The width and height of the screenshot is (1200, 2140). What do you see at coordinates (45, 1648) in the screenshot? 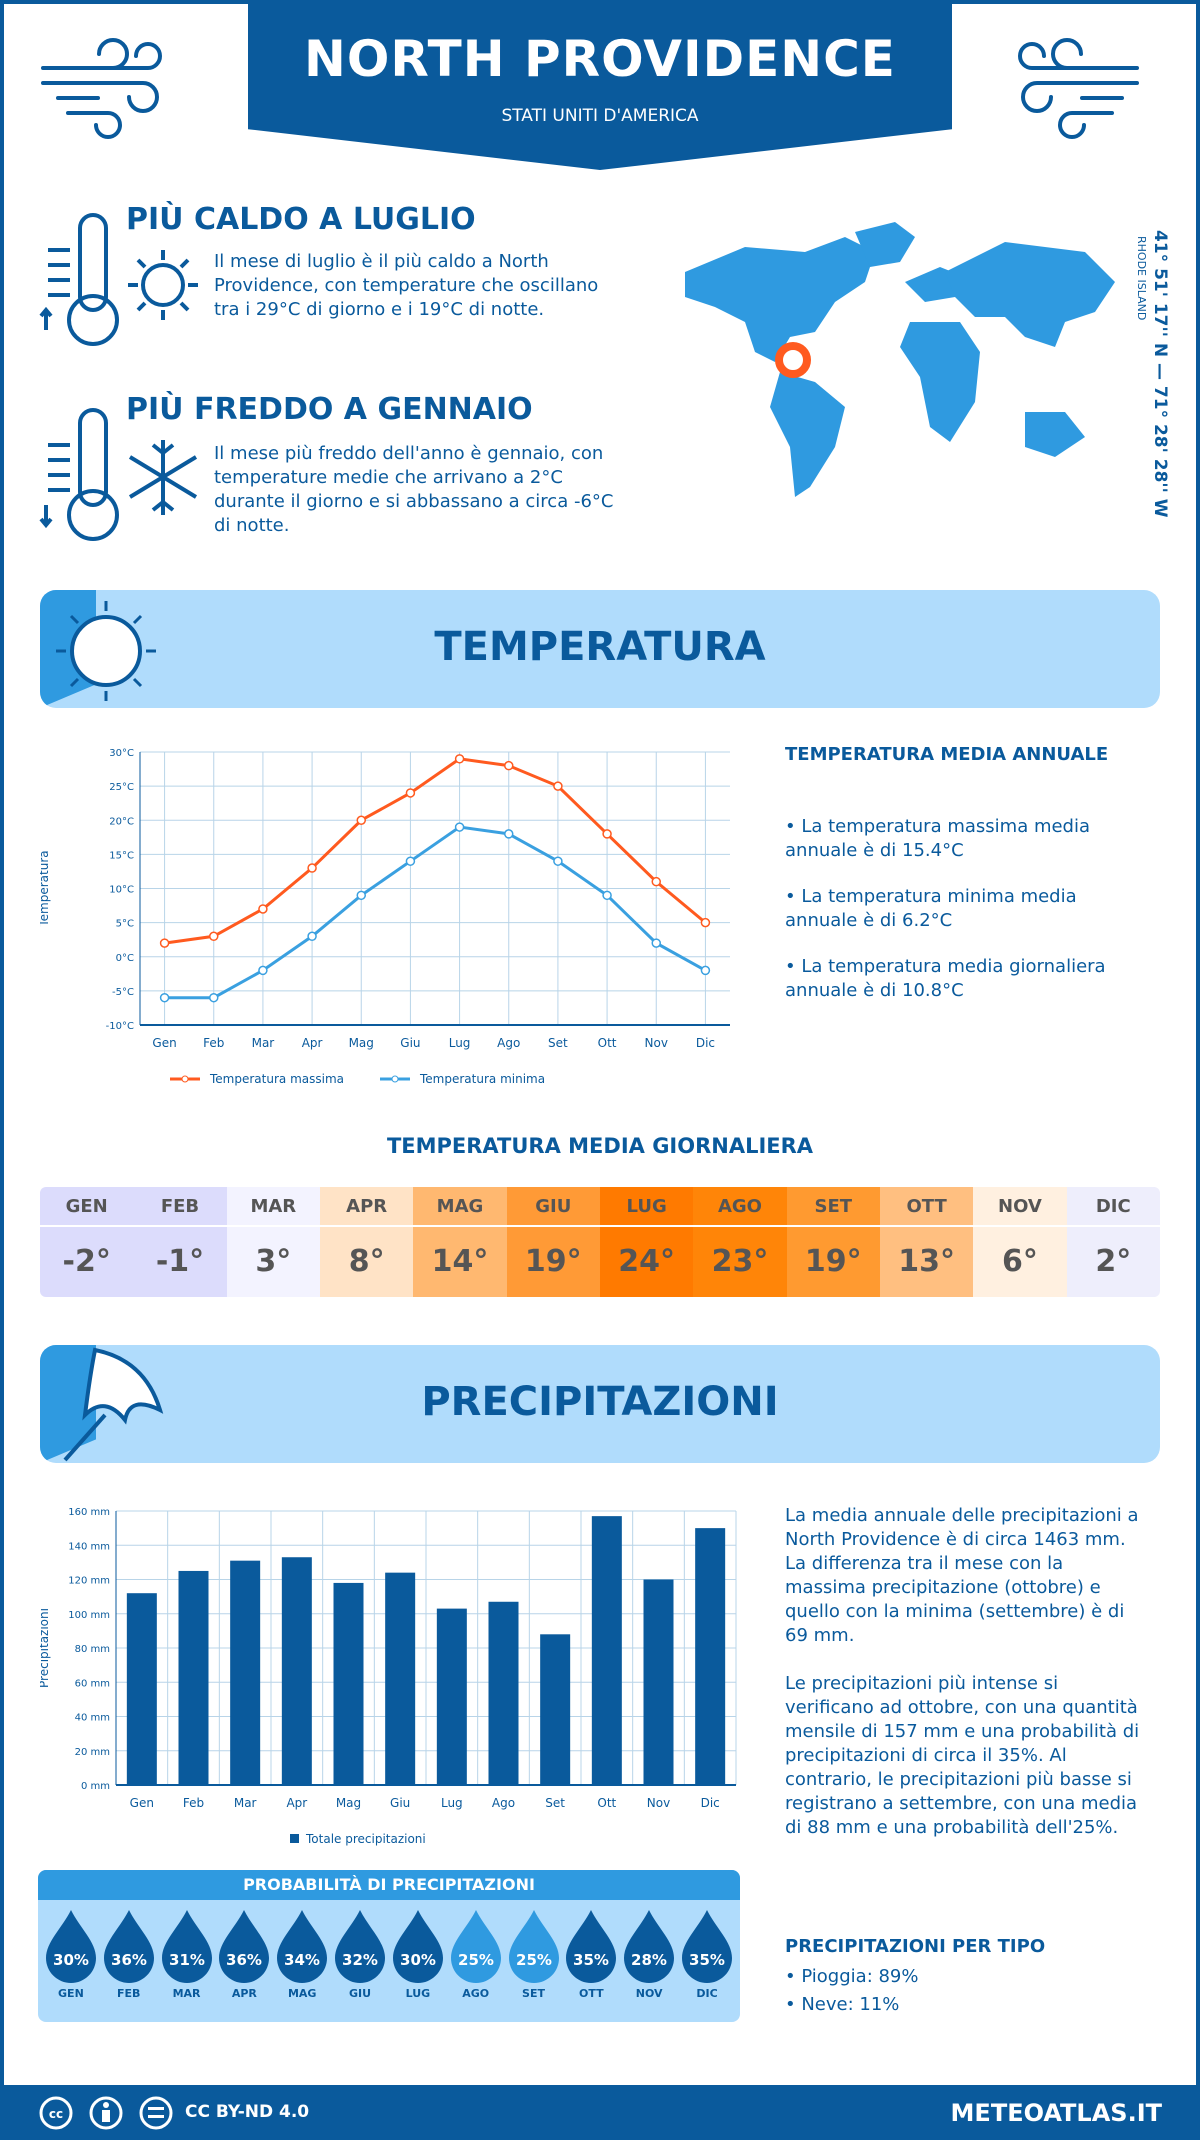
I see `y-axis-label: Precipitazioni` at bounding box center [45, 1648].